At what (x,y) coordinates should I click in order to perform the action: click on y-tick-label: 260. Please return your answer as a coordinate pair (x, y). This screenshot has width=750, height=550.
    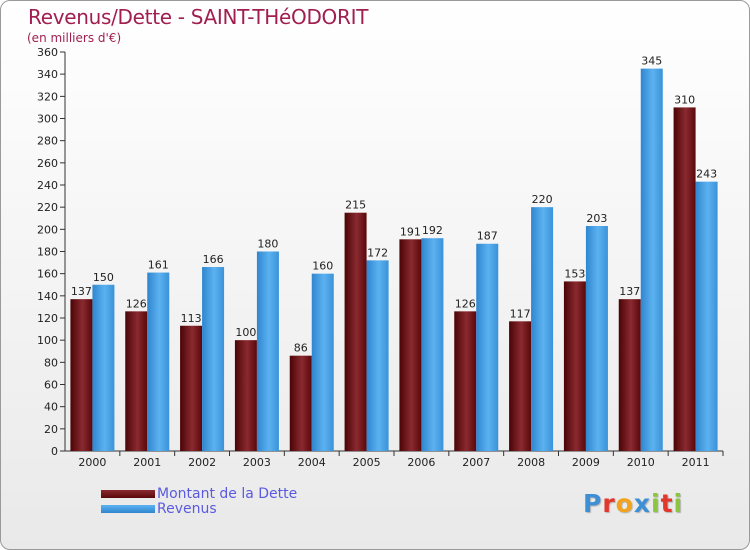
    Looking at the image, I should click on (47, 163).